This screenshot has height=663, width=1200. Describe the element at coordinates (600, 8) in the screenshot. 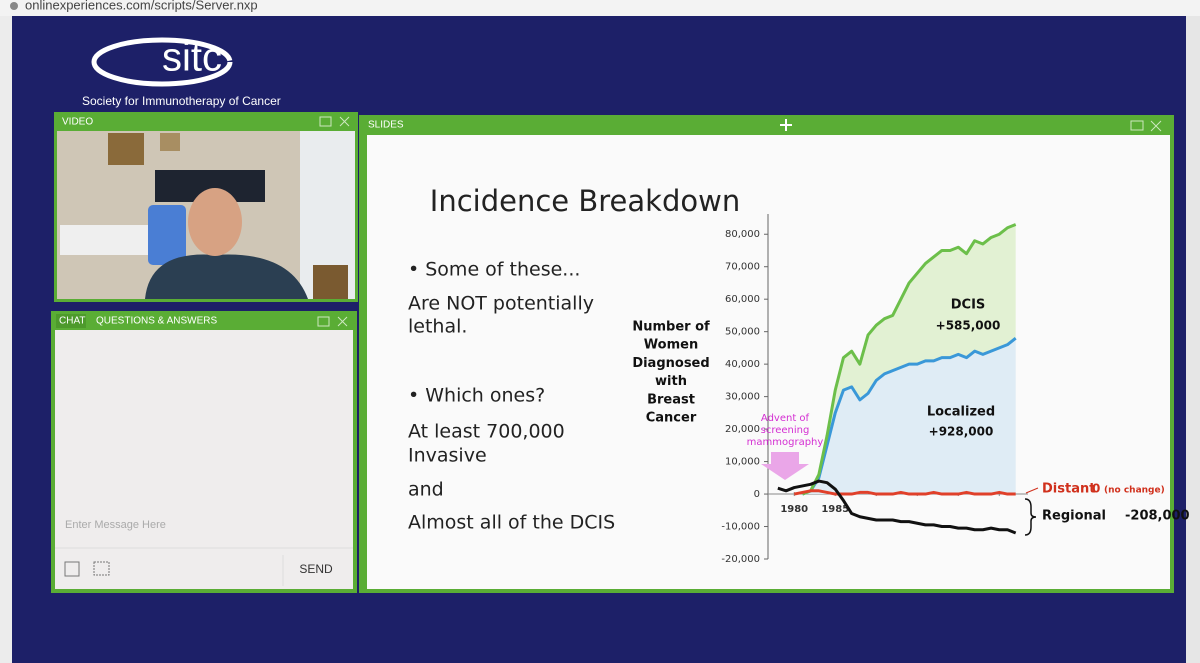

I see `address-bar` at that location.